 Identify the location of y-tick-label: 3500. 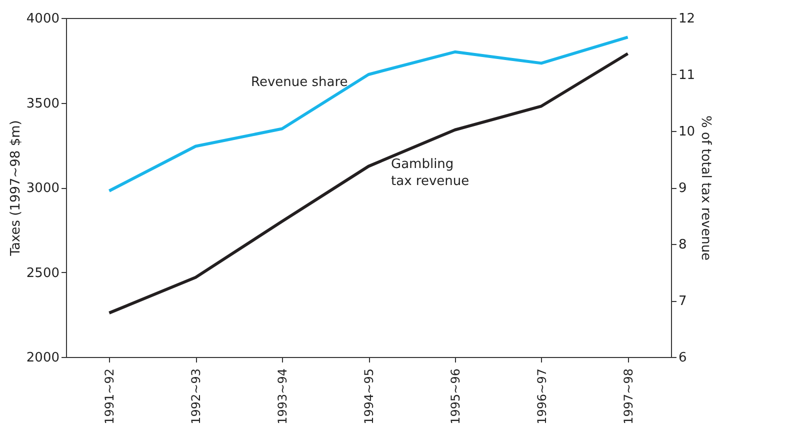
(43, 104).